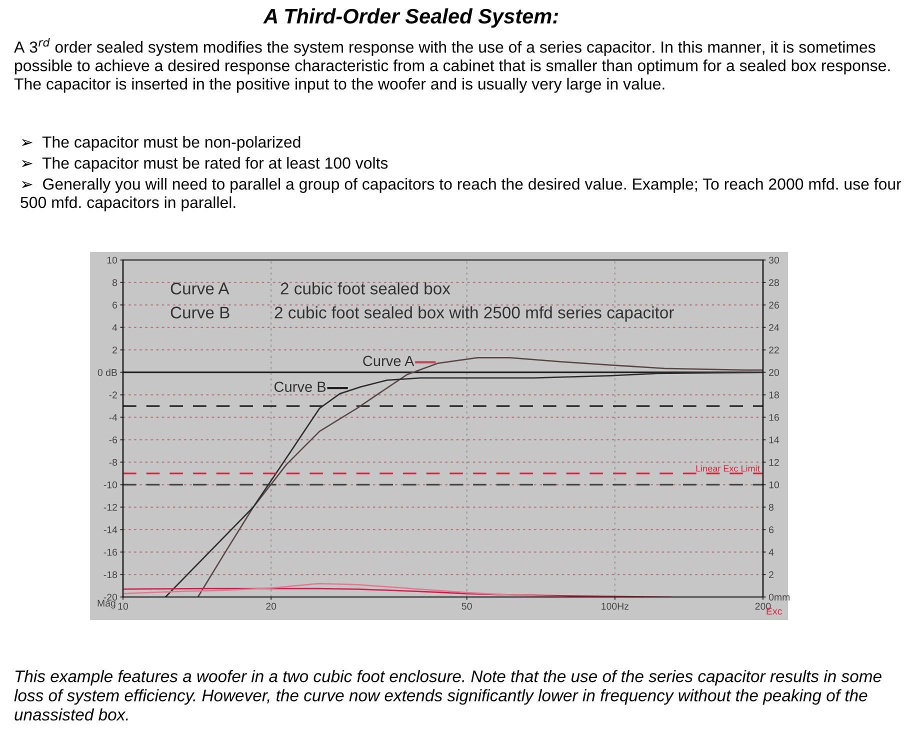 The height and width of the screenshot is (753, 904). Describe the element at coordinates (763, 606) in the screenshot. I see `x-tick-label: 200` at that location.